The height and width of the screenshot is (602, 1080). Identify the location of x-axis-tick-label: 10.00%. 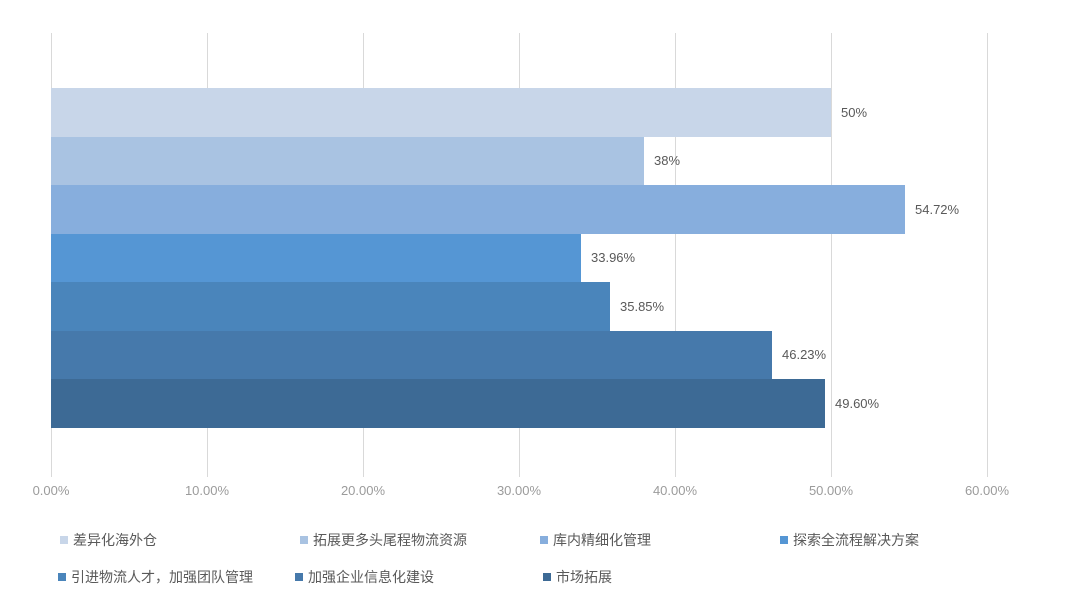
(207, 490).